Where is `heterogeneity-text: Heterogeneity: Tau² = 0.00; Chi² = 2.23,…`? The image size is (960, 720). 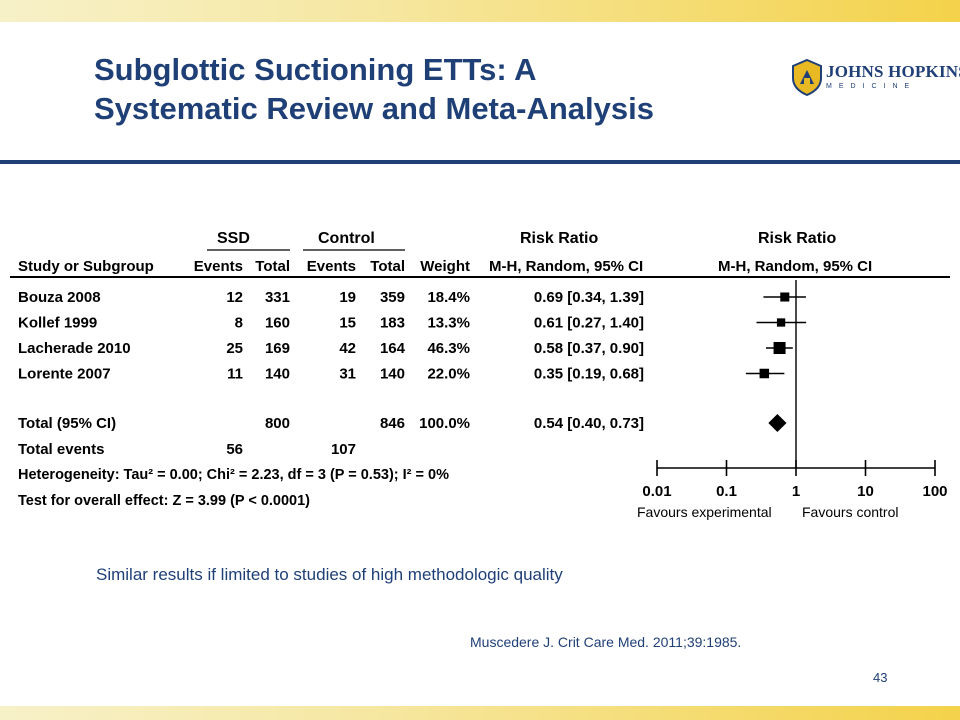
heterogeneity-text: Heterogeneity: Tau² = 0.00; Chi² = 2.23,… is located at coordinates (233, 475).